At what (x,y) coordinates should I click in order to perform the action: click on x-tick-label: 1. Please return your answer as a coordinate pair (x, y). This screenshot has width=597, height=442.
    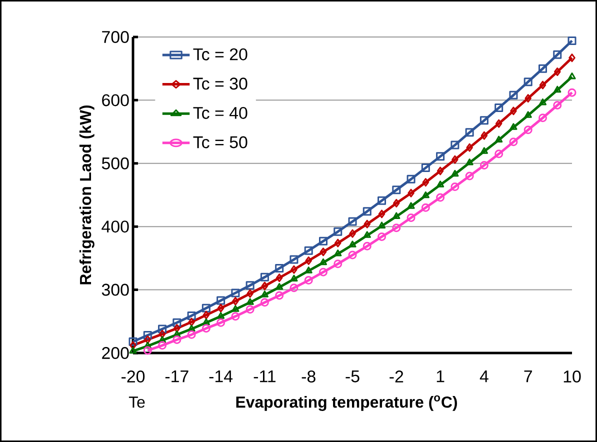
    Looking at the image, I should click on (440, 376).